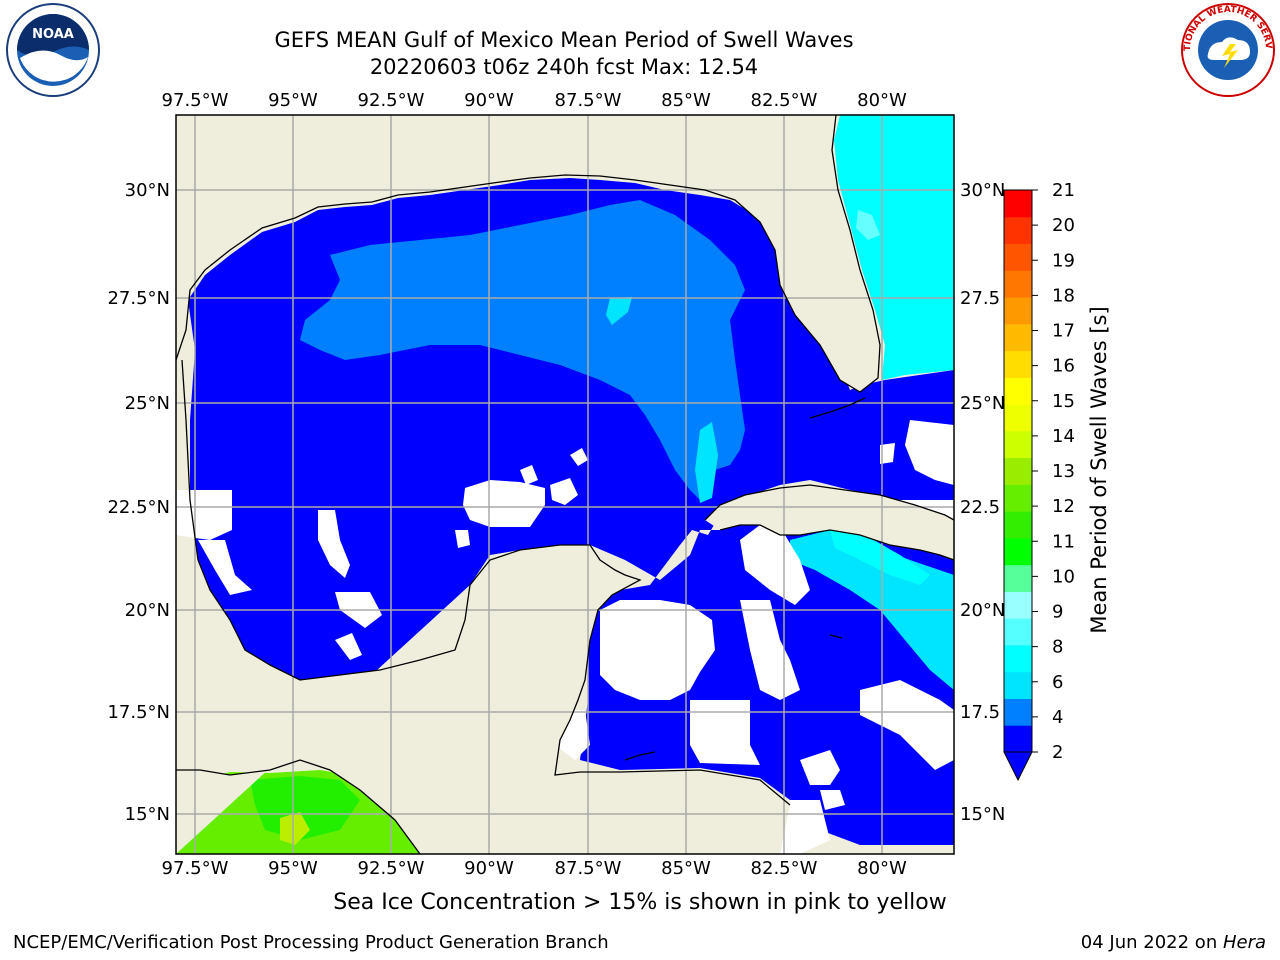 The image size is (1280, 960). I want to click on lat-label: 27.5, so click(980, 298).